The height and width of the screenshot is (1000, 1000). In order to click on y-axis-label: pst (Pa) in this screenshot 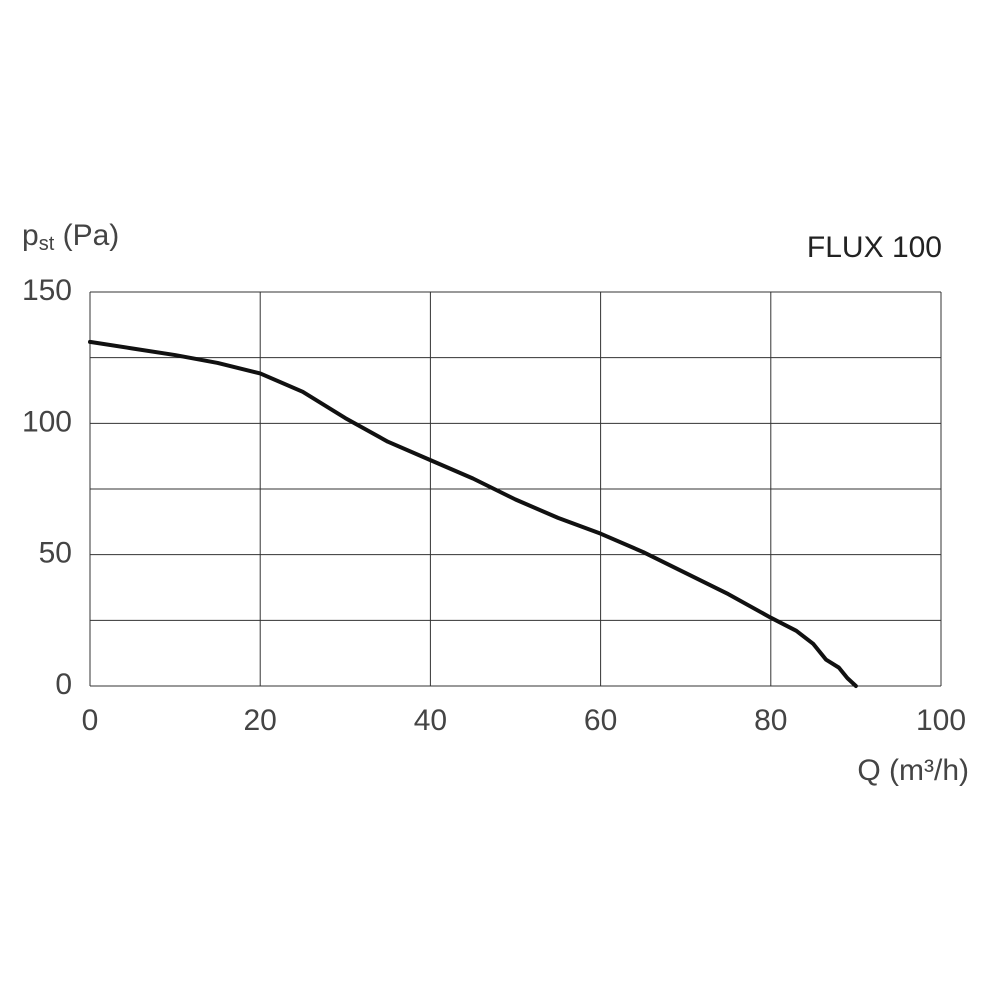, I will do `click(70, 237)`.